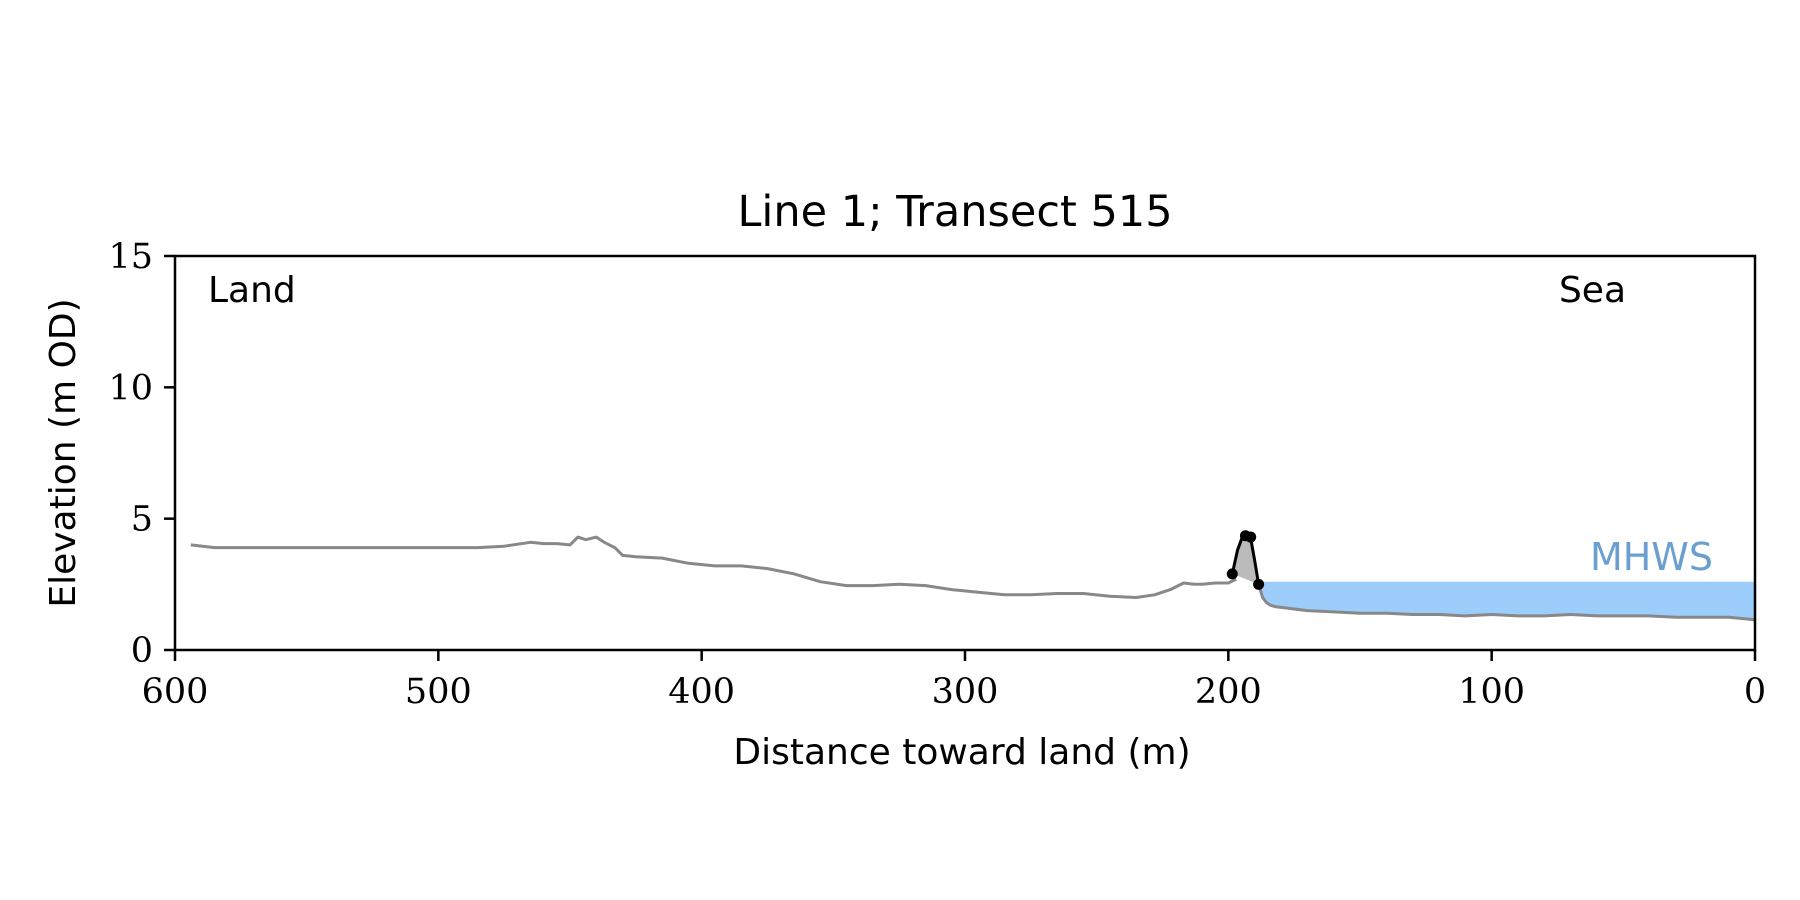  Describe the element at coordinates (961, 752) in the screenshot. I see `x-axis-label: Distance toward land (m)` at that location.